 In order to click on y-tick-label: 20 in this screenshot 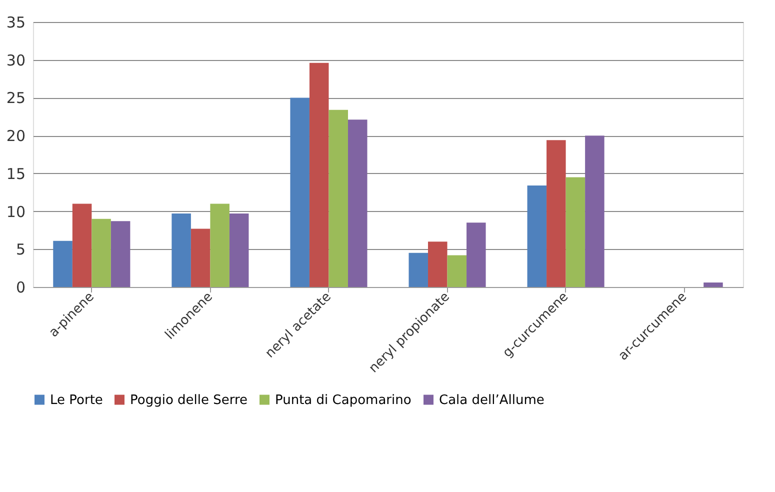, I will do `click(16, 136)`.